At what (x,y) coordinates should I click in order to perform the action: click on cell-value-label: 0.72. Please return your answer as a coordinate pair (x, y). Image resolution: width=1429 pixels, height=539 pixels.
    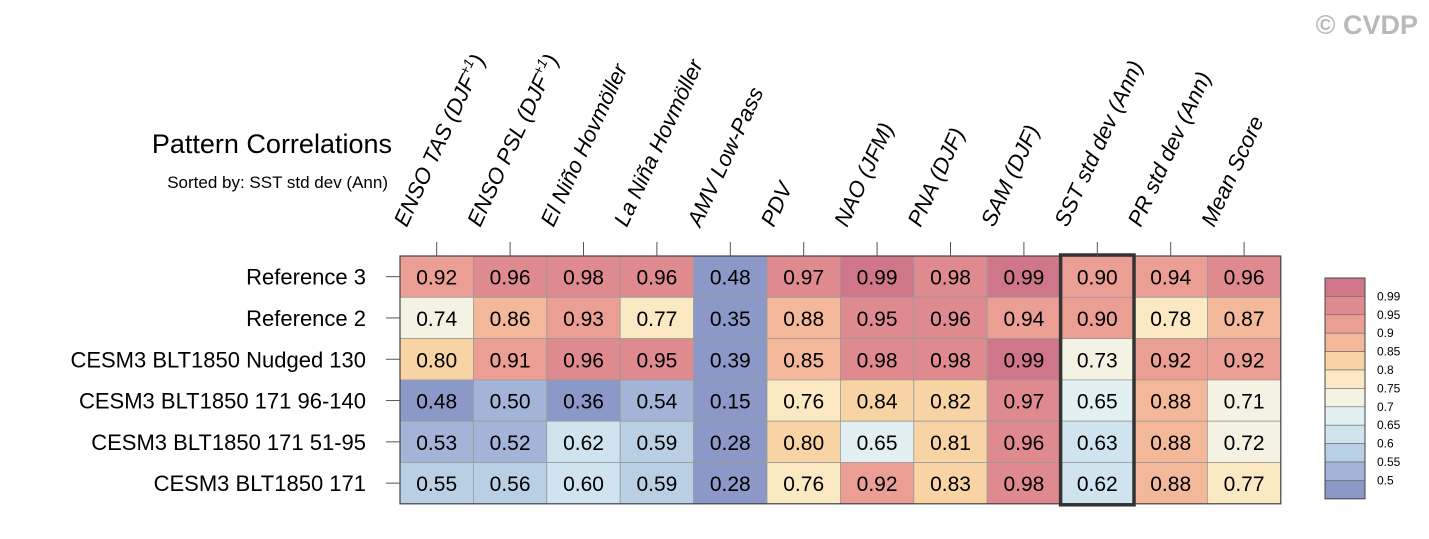
    Looking at the image, I should click on (1244, 443).